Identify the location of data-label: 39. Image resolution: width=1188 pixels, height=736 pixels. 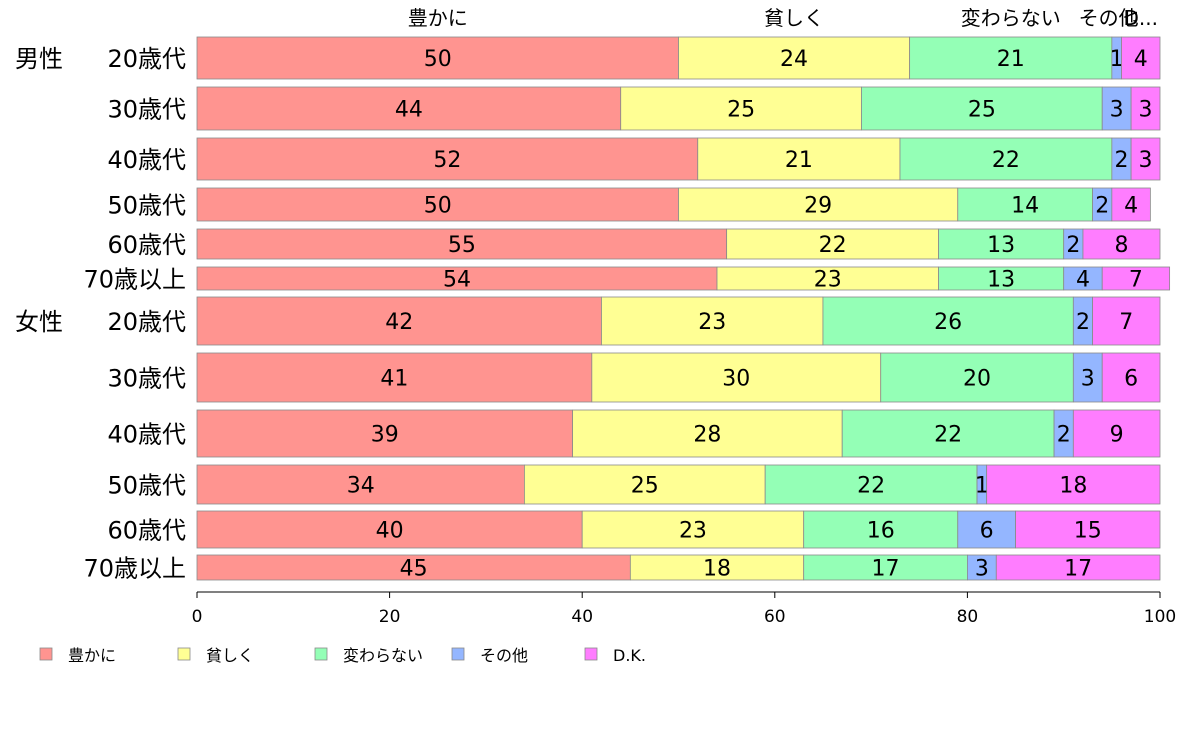
(385, 435).